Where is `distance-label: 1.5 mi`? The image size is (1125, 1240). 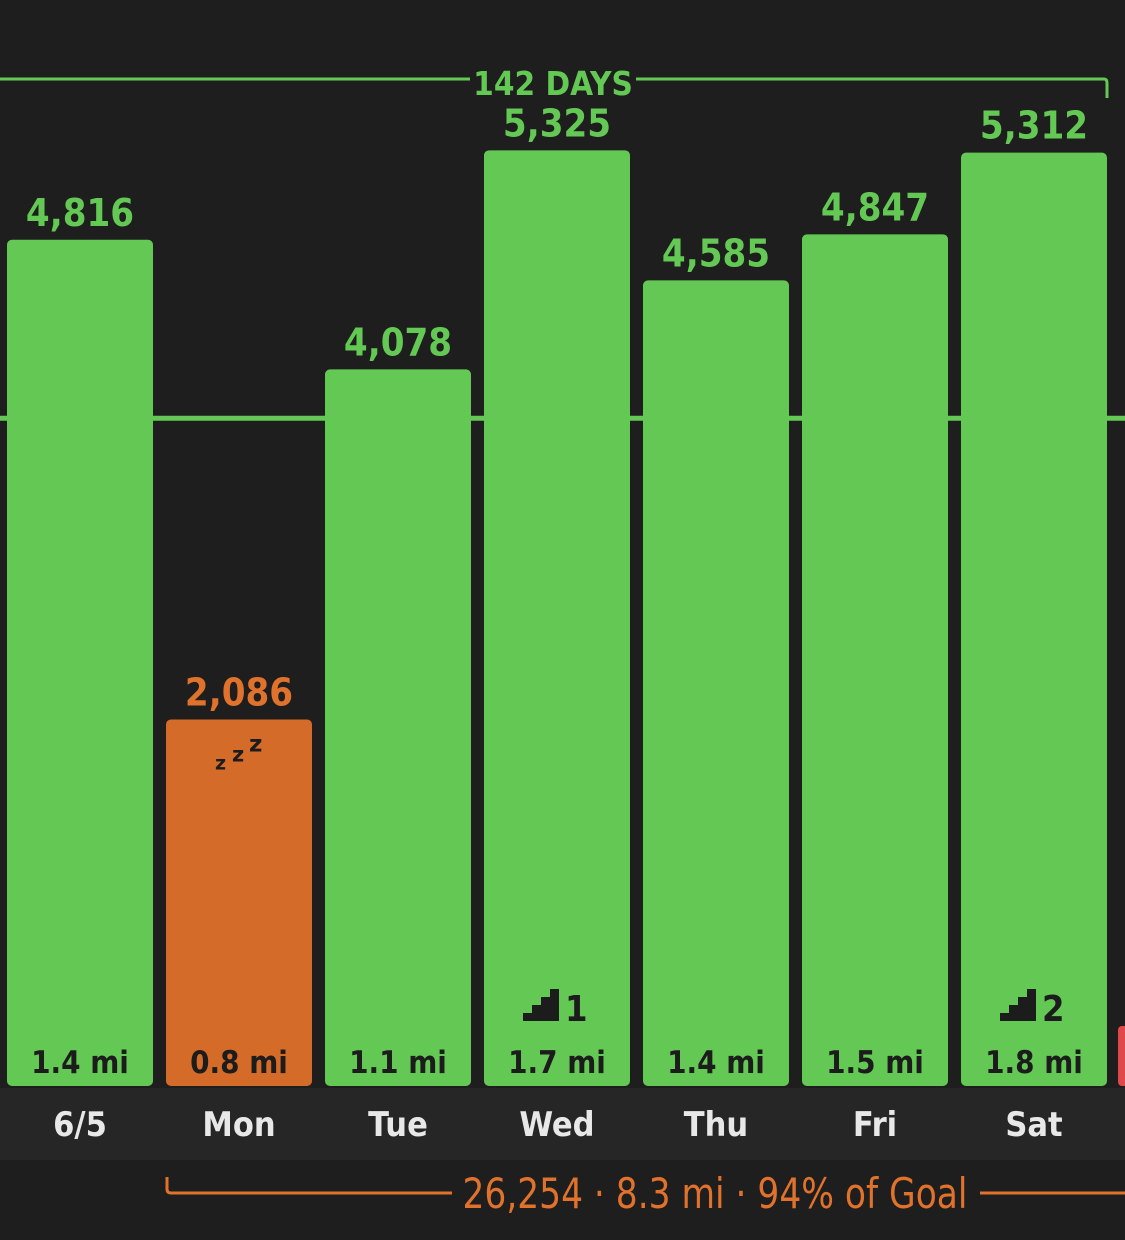 distance-label: 1.5 mi is located at coordinates (875, 1063).